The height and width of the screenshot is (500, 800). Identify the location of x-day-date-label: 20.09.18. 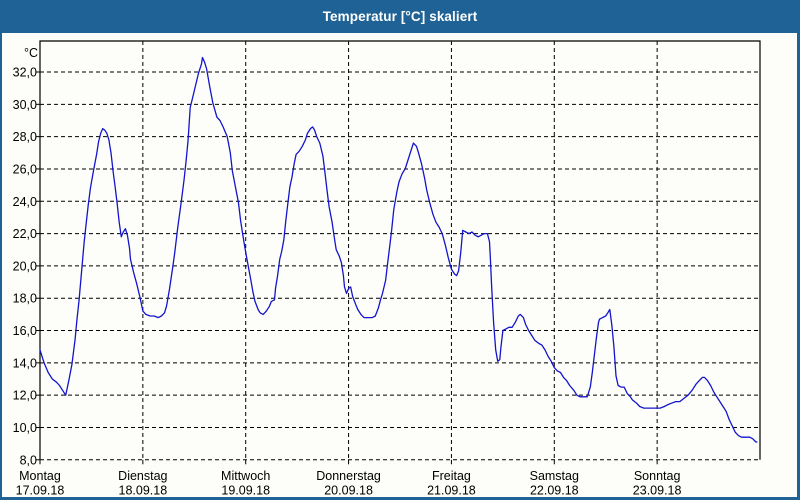
(348, 491).